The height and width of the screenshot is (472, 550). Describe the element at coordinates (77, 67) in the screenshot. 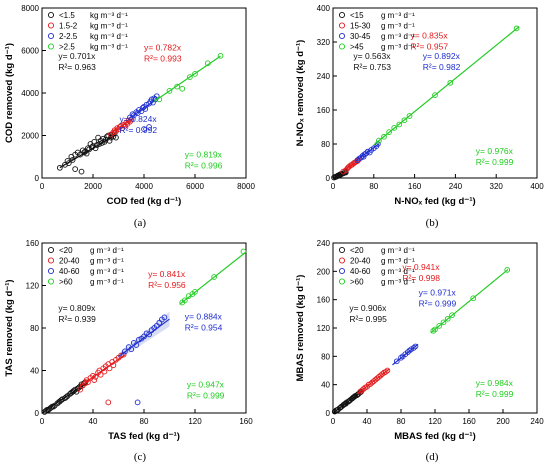

I see `r-squared-label: R²= 0.963` at that location.